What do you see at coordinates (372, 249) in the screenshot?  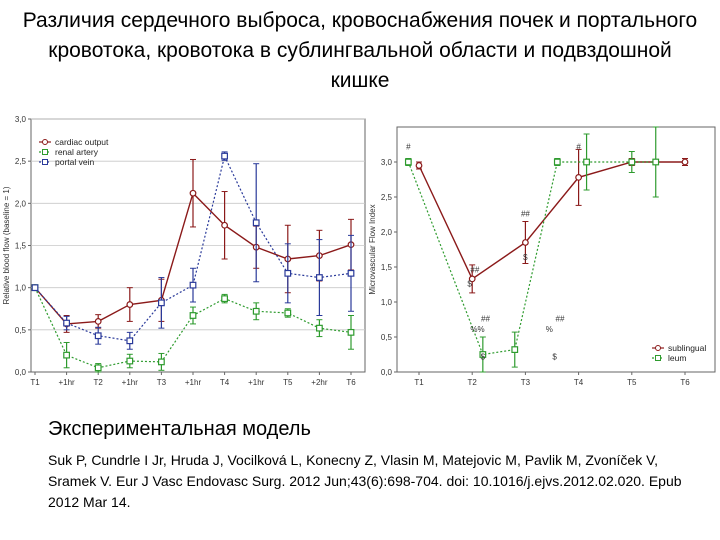 I see `y-axis-label: Microvascular Flow Index` at bounding box center [372, 249].